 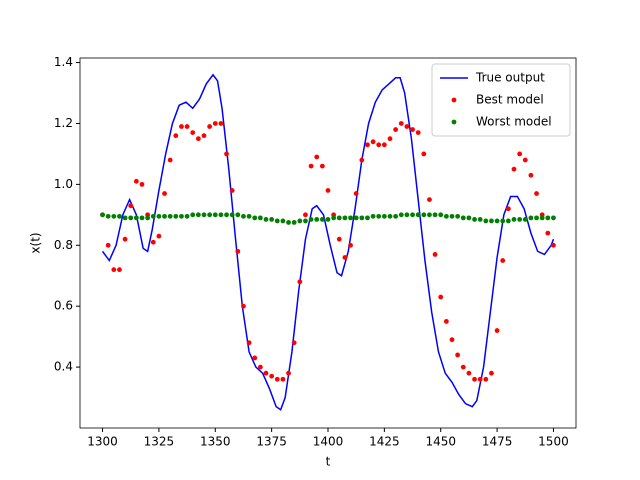 What do you see at coordinates (271, 442) in the screenshot?
I see `x-tick-label: 1375` at bounding box center [271, 442].